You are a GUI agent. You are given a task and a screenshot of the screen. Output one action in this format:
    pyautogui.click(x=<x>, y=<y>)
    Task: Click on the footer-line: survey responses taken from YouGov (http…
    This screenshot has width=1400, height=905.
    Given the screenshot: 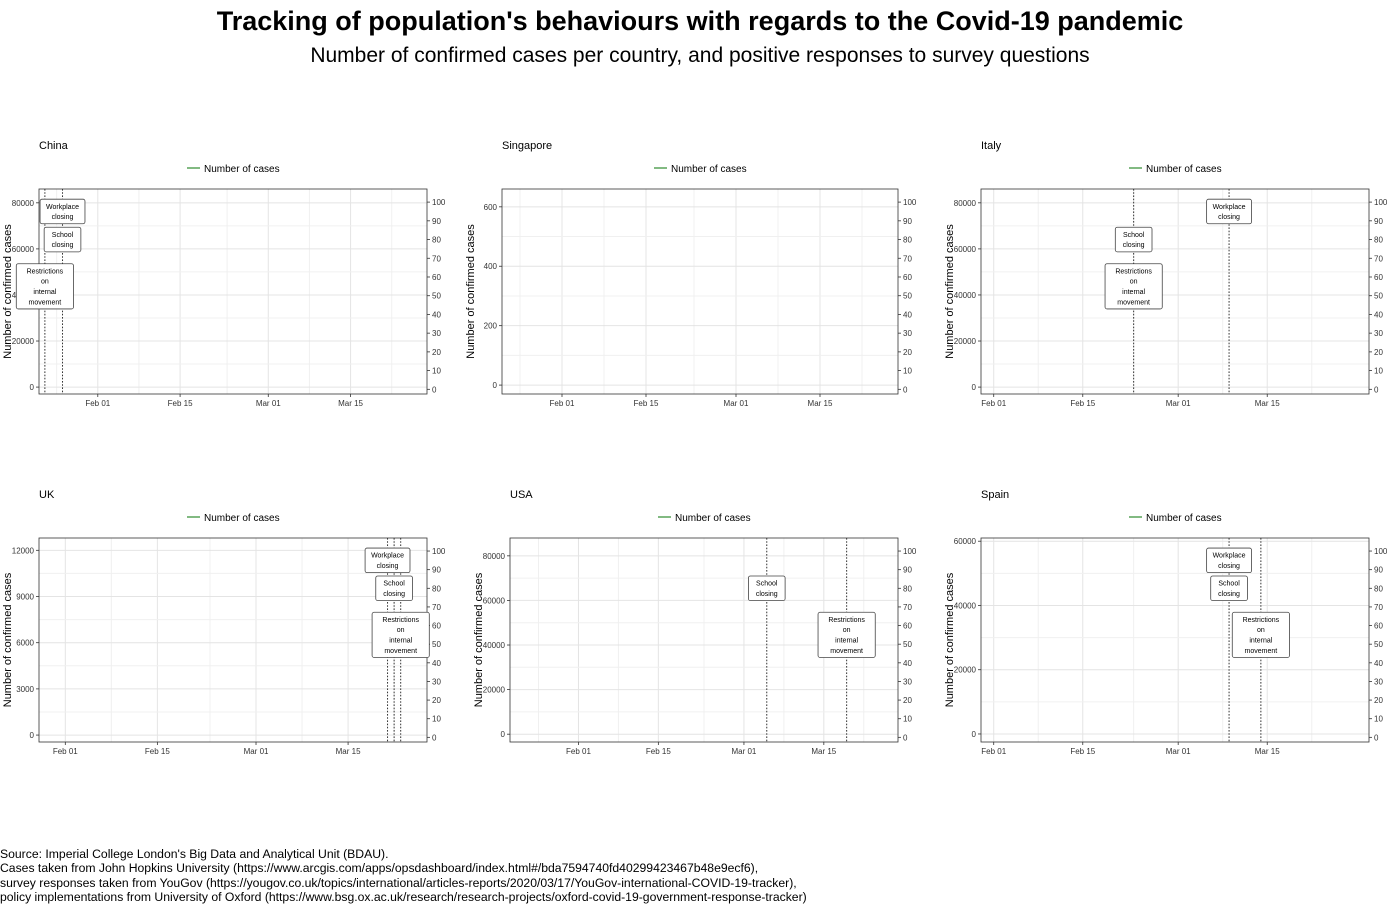 What is the action you would take?
    pyautogui.click(x=398, y=882)
    